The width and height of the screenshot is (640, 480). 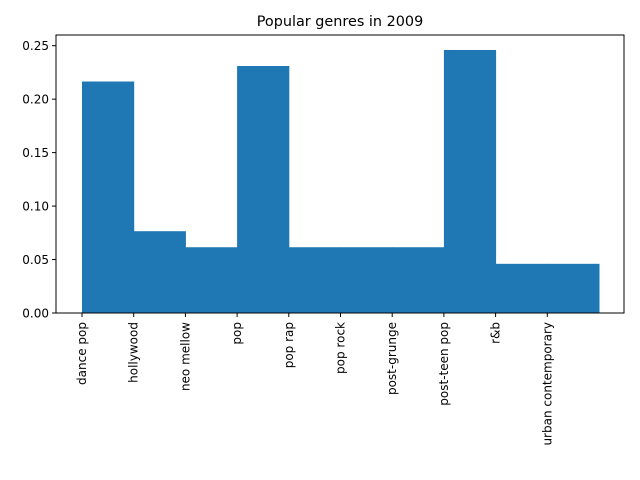 What do you see at coordinates (185, 356) in the screenshot?
I see `x-tick-label: neo mellow` at bounding box center [185, 356].